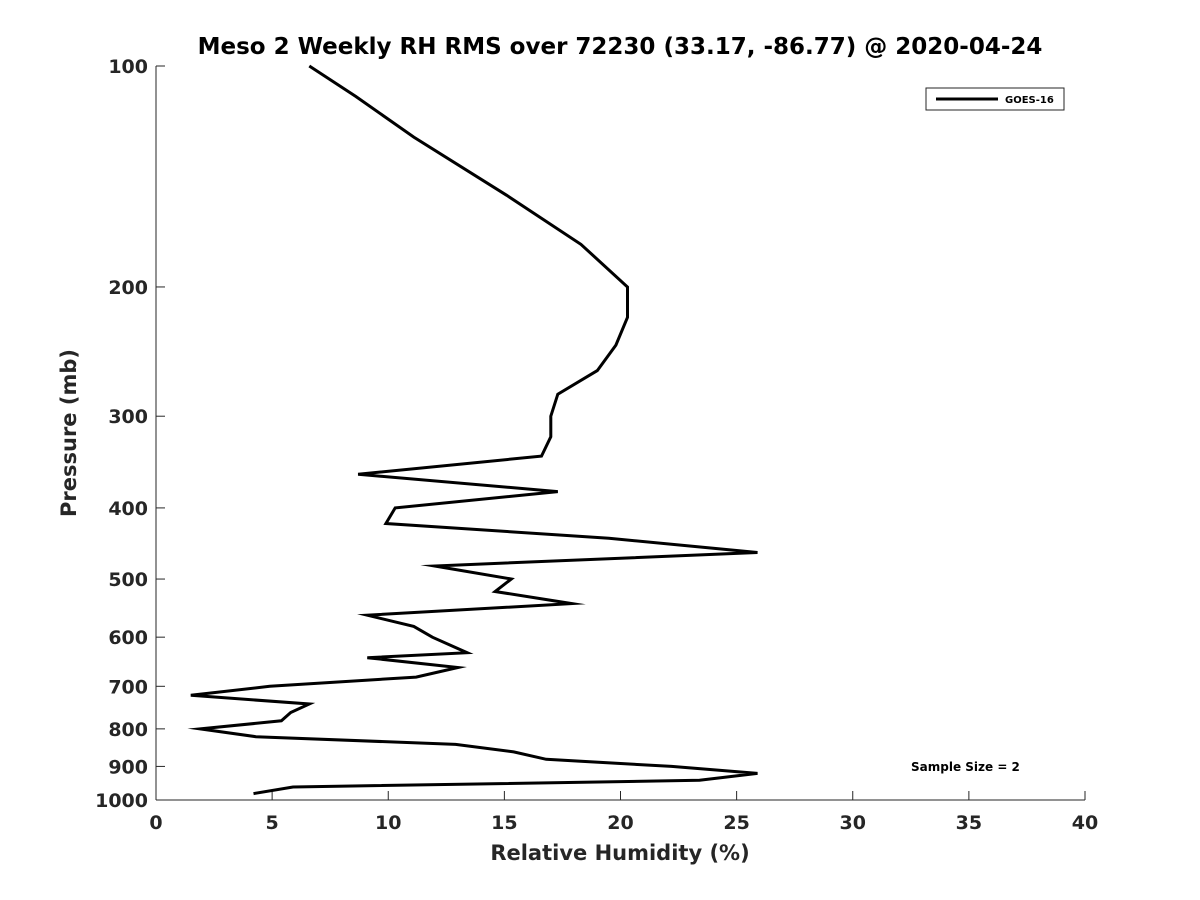  What do you see at coordinates (128, 687) in the screenshot?
I see `y-tick-label: 700` at bounding box center [128, 687].